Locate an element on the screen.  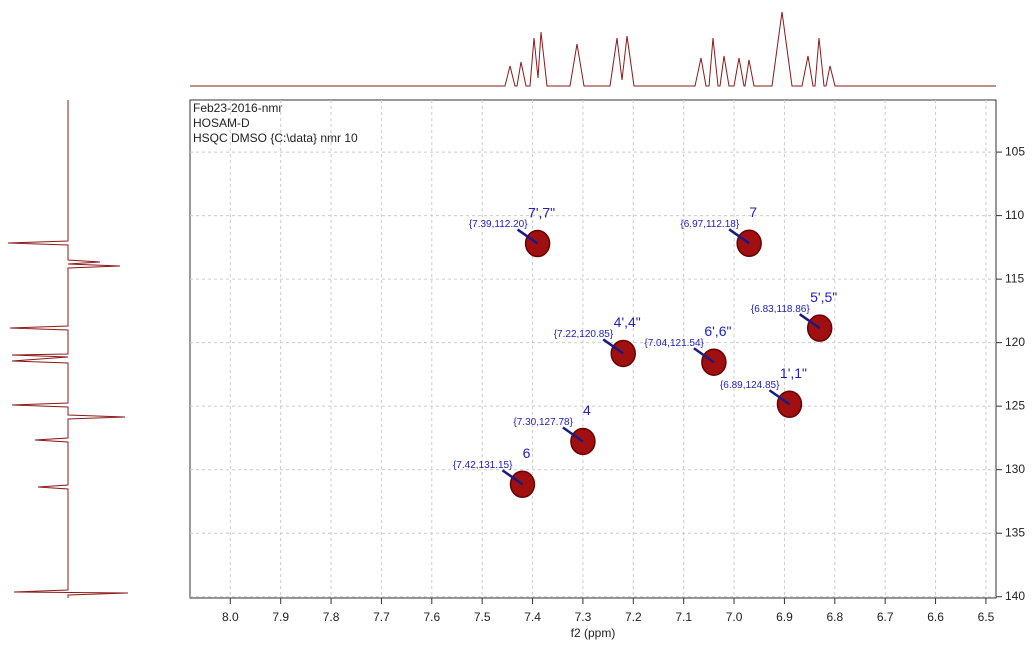
x-tick-label: 7.0 is located at coordinates (734, 617).